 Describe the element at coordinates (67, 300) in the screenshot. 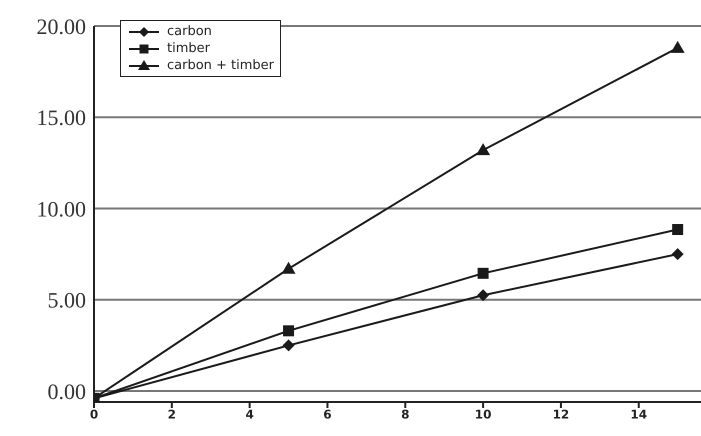

I see `y-tick-label: 5.00` at that location.